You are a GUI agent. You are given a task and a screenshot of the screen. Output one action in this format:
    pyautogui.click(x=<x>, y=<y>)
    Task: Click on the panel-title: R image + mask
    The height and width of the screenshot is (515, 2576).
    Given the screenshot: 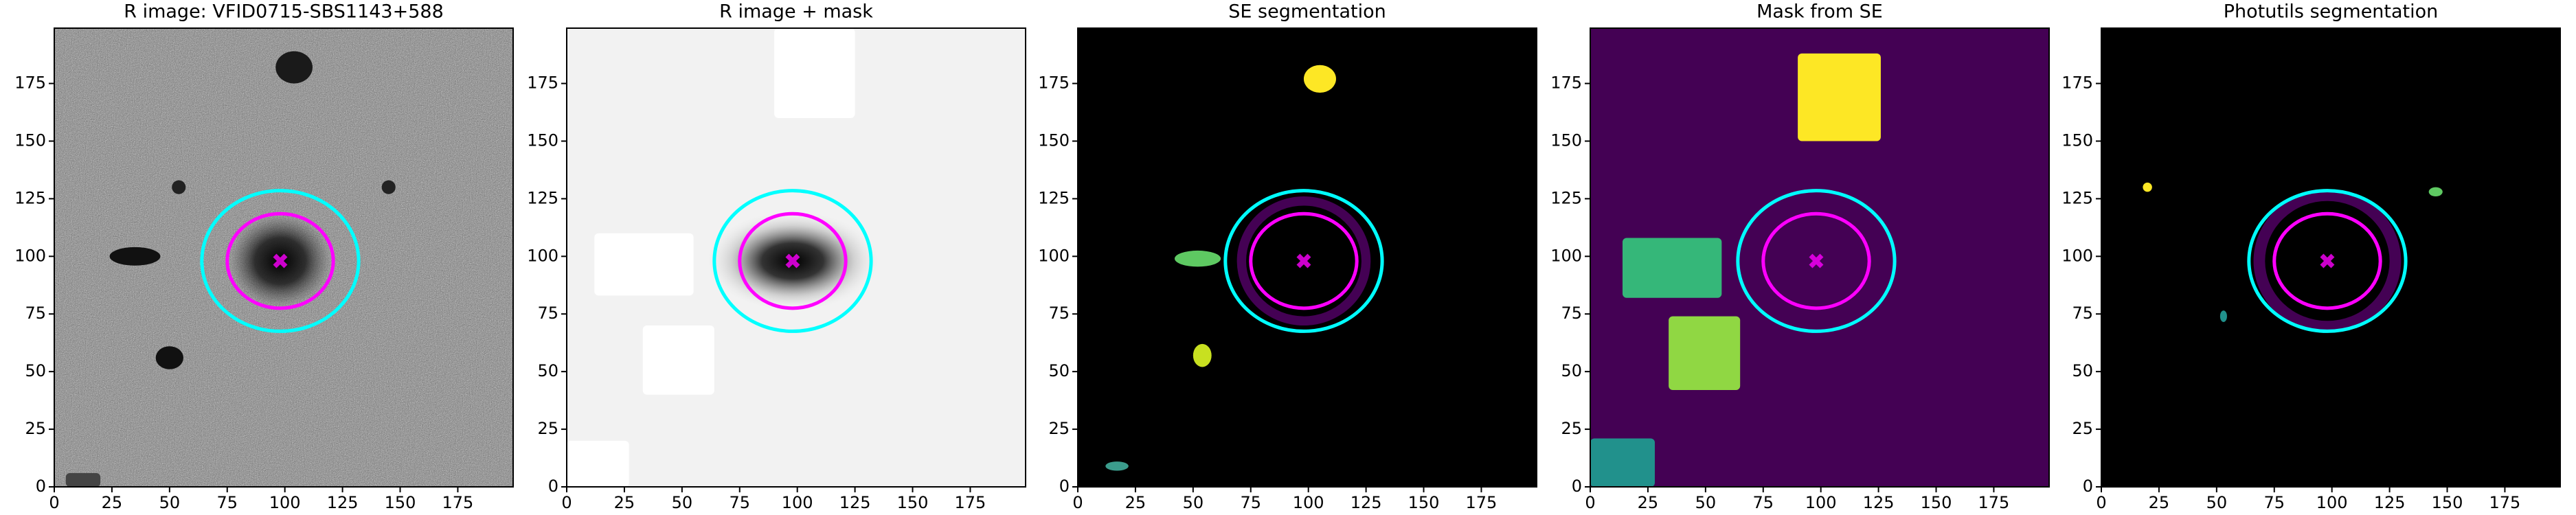 What is the action you would take?
    pyautogui.click(x=796, y=12)
    